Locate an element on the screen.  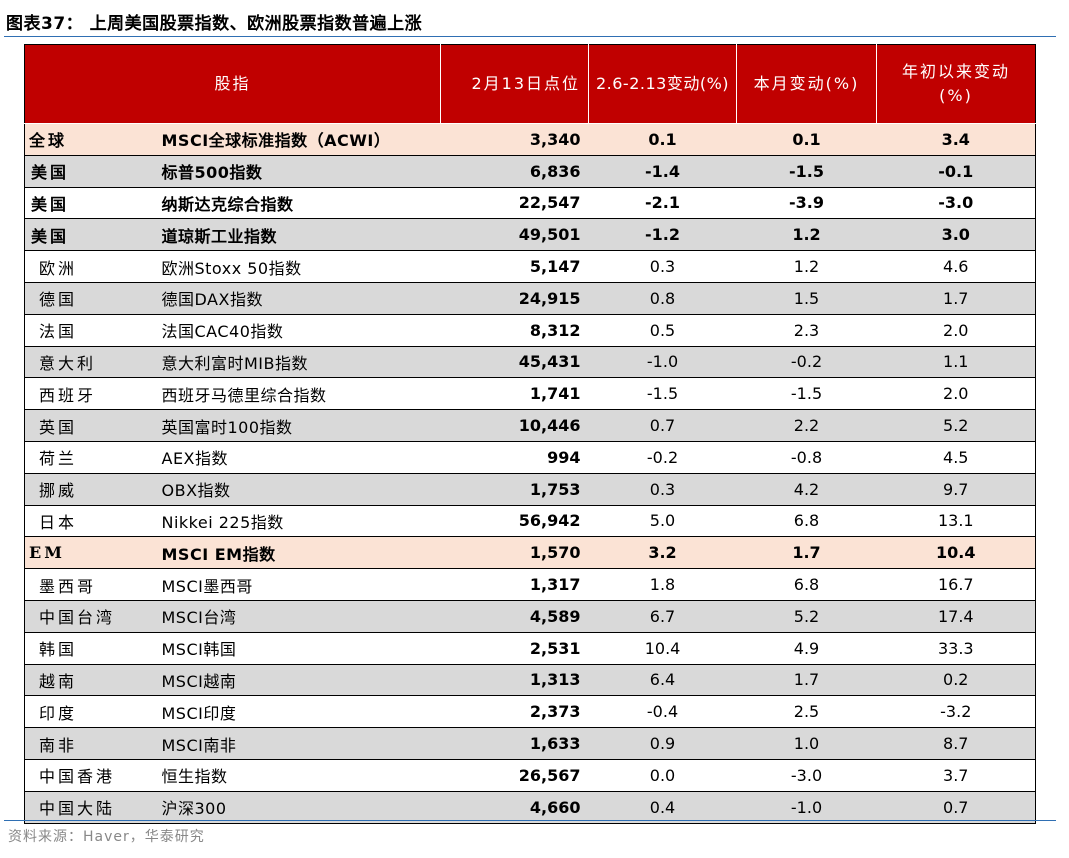
table-cell-month-change: 2.2 is located at coordinates (806, 425).